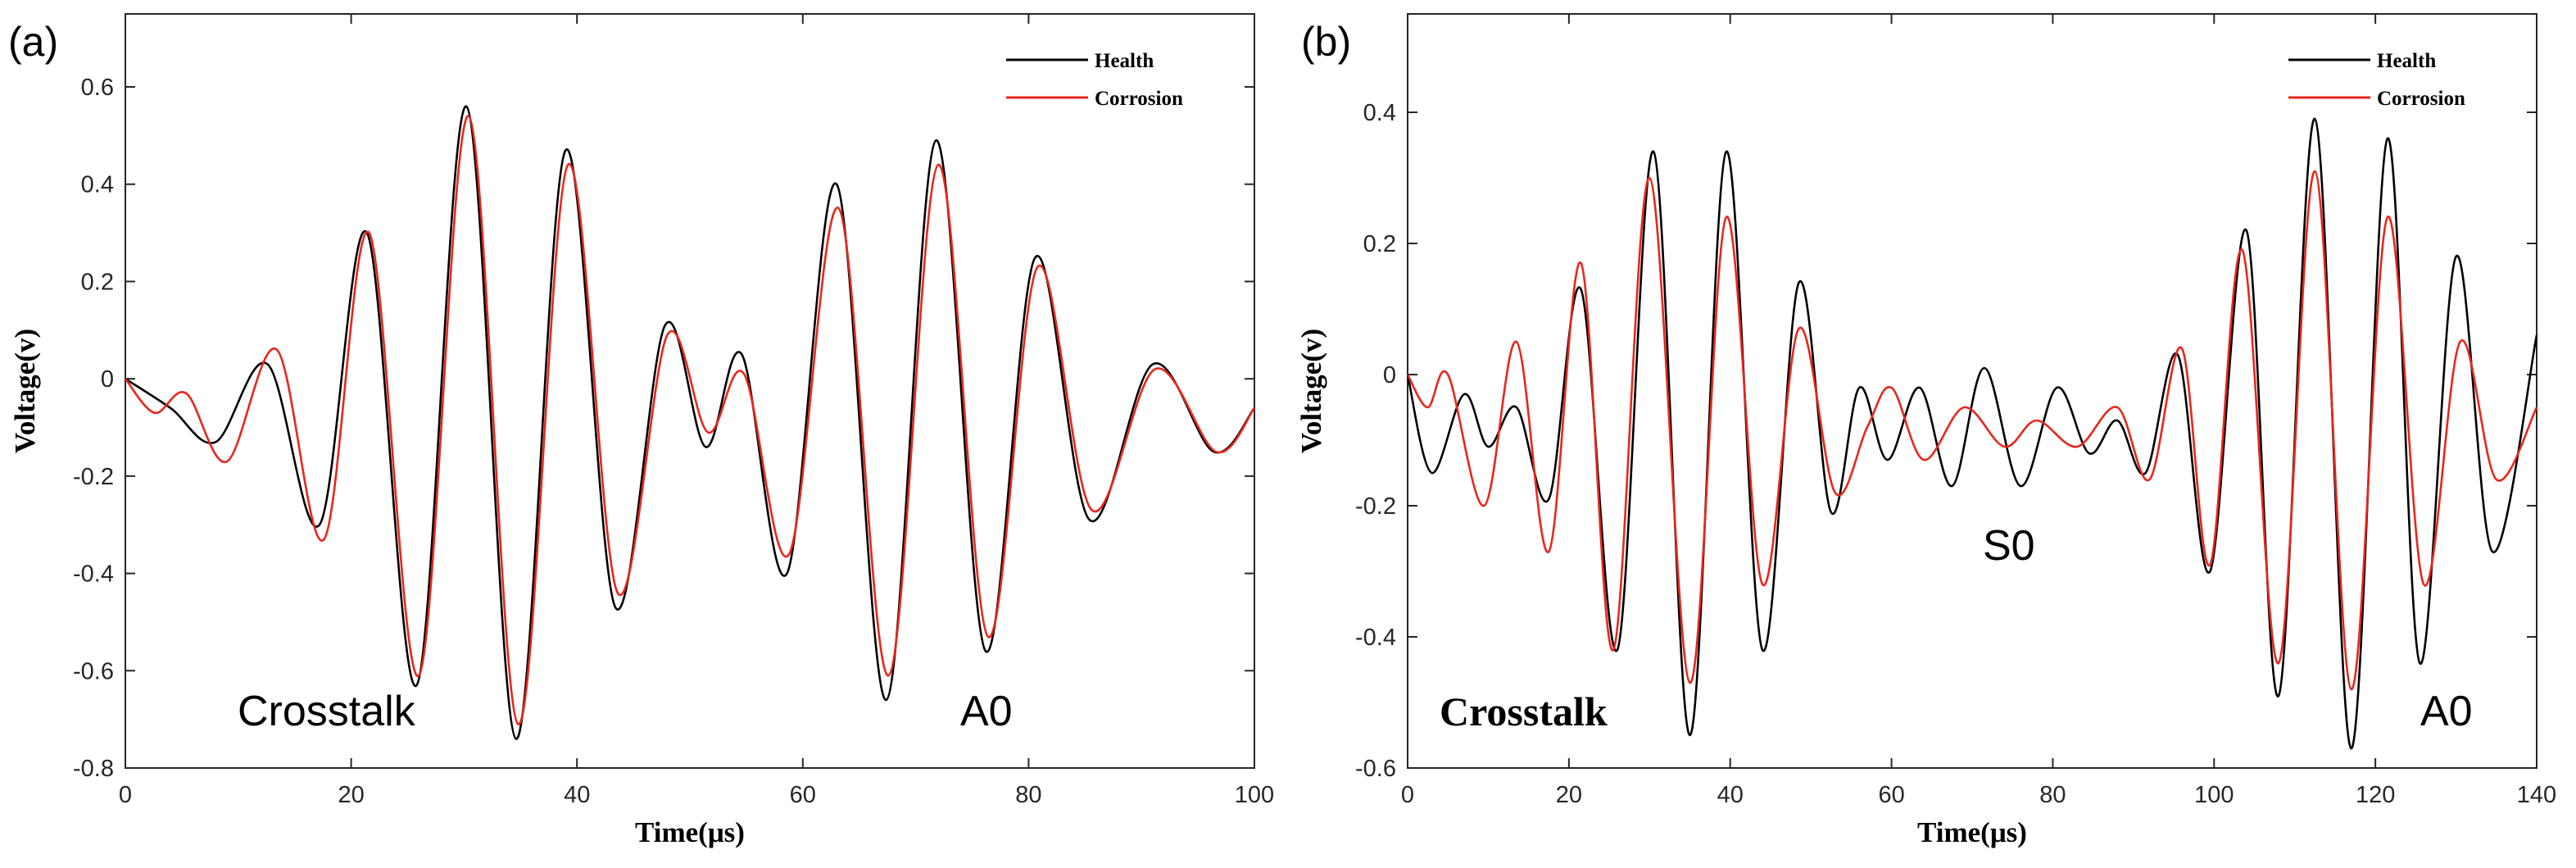  What do you see at coordinates (1311, 391) in the screenshot?
I see `y-axis-label-b: Voltage(v)` at bounding box center [1311, 391].